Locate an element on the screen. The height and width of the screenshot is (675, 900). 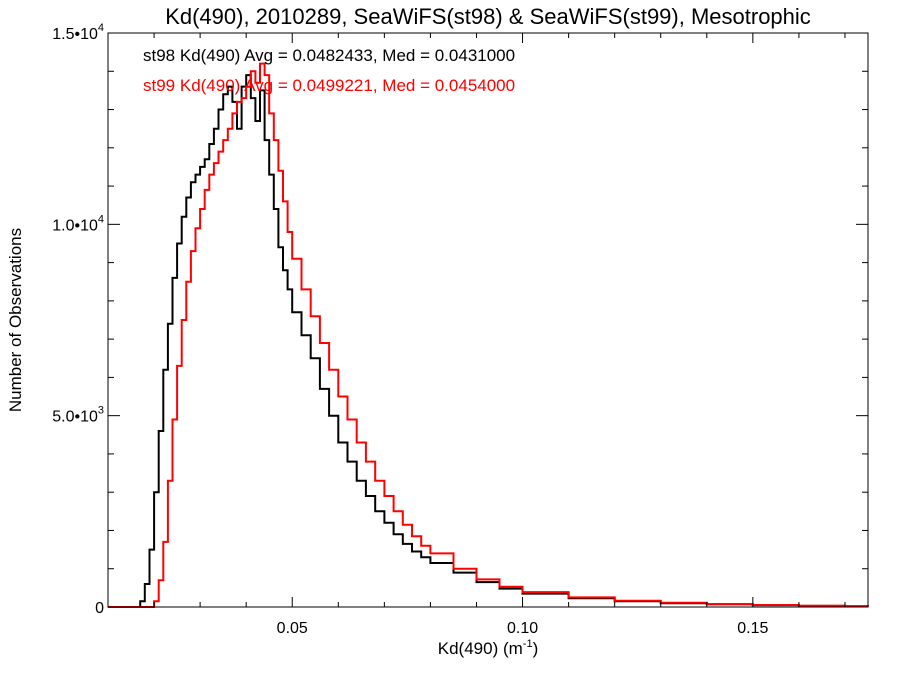
x-axis-label-unit-exponent: -1 is located at coordinates (528, 644).